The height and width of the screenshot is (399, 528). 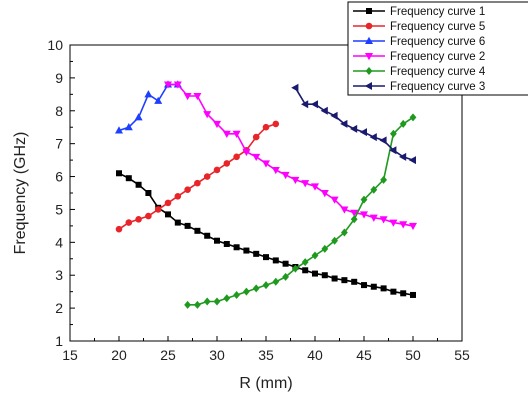 I want to click on y-tick-label: 8, so click(x=59, y=111).